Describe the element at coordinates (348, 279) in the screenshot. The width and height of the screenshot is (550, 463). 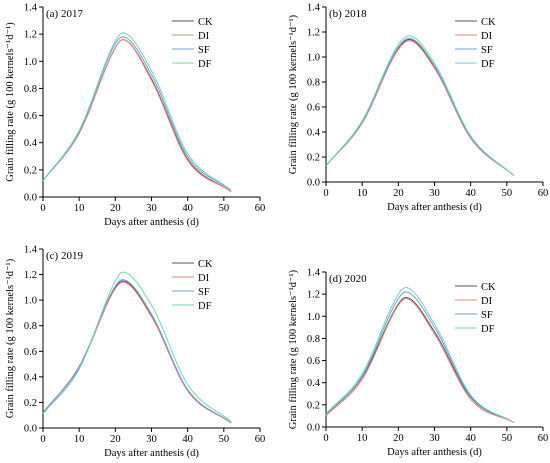
I see `panel-title: (d) 2020` at that location.